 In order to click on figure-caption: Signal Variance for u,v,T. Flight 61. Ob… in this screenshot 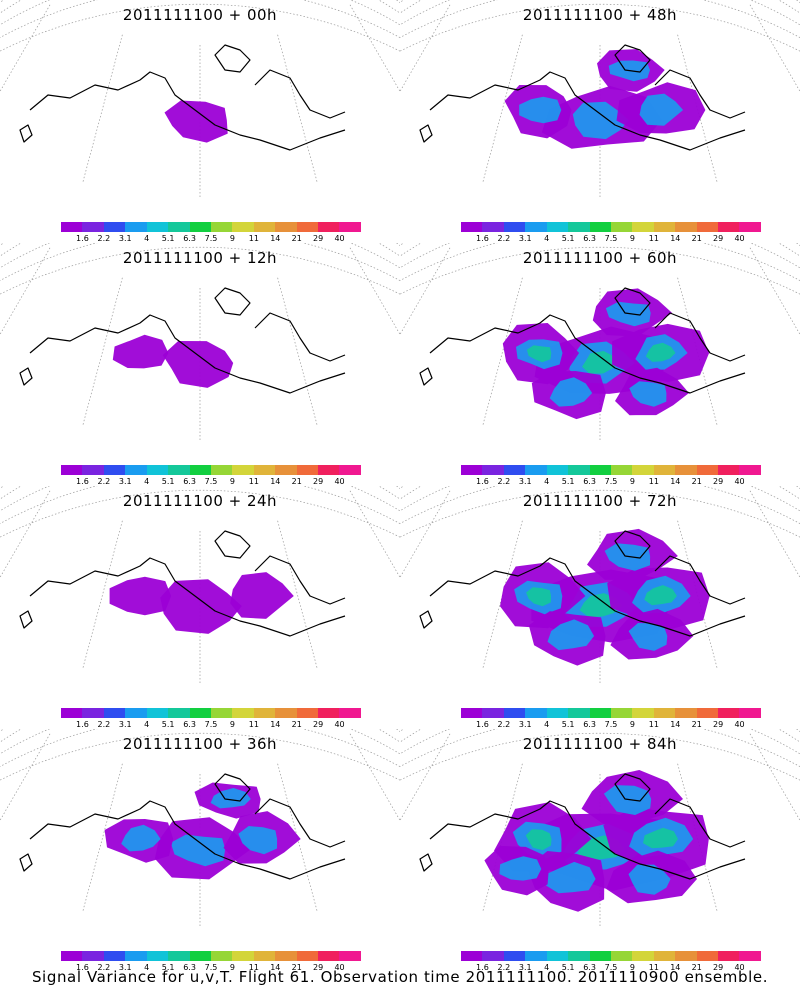, I will do `click(400, 977)`.